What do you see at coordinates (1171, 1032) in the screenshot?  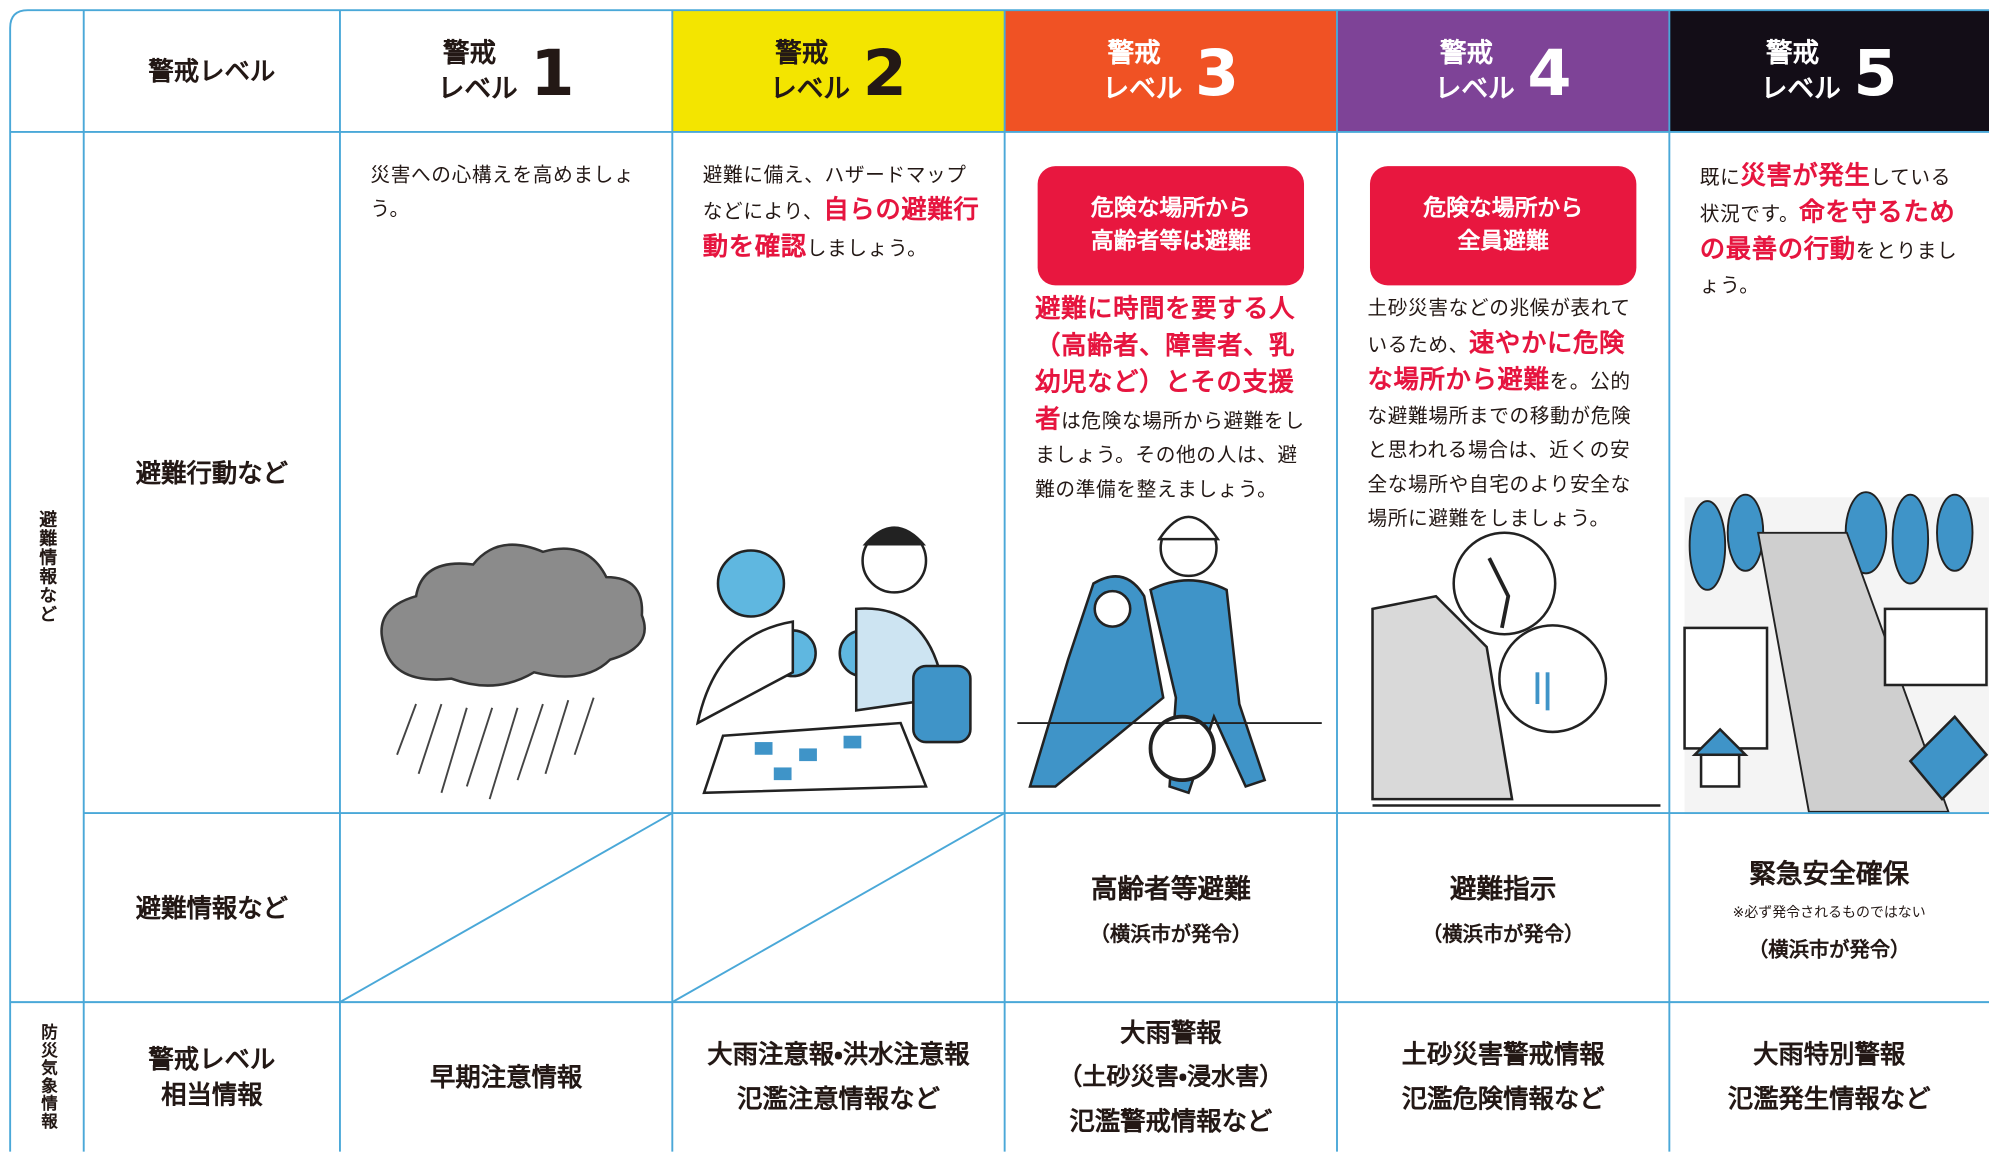 I see `weather-line: 大雨警報` at bounding box center [1171, 1032].